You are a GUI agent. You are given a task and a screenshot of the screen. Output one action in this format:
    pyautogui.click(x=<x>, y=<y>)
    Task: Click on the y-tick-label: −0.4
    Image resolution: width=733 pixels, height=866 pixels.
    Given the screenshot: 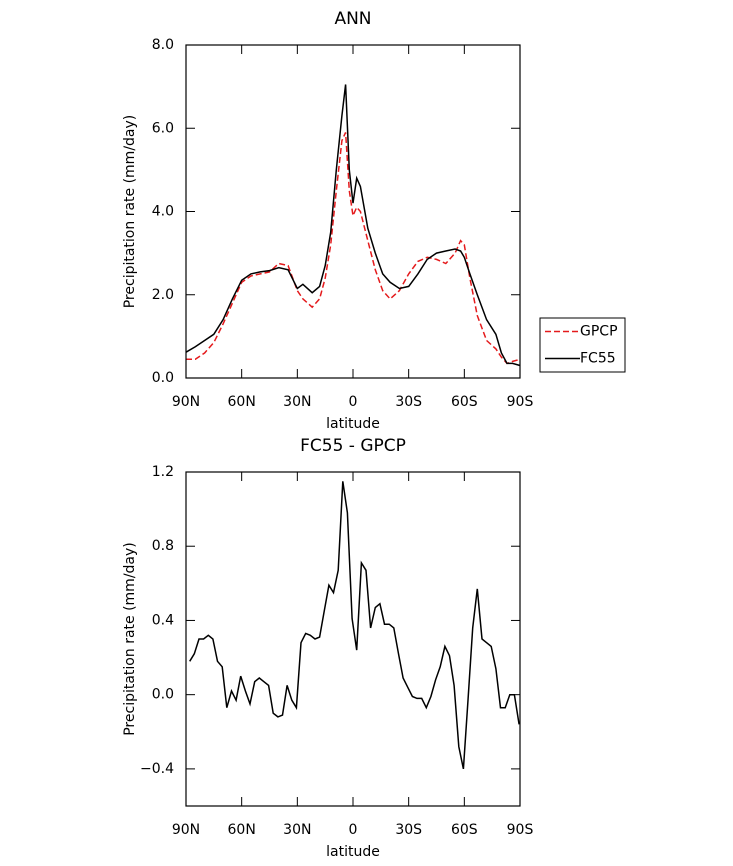 What is the action you would take?
    pyautogui.click(x=157, y=769)
    